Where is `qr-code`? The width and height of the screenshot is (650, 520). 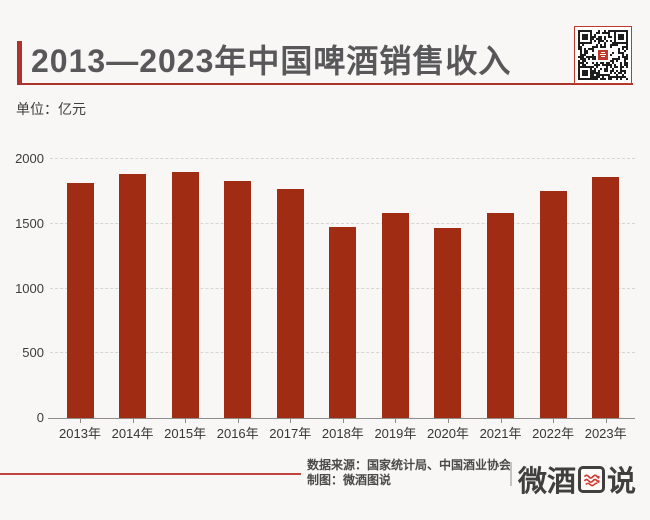 qr-code is located at coordinates (603, 55).